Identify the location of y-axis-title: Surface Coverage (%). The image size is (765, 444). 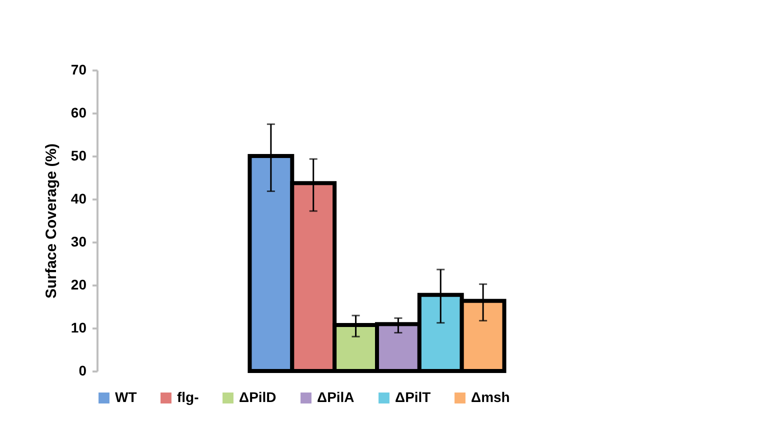
(51, 221).